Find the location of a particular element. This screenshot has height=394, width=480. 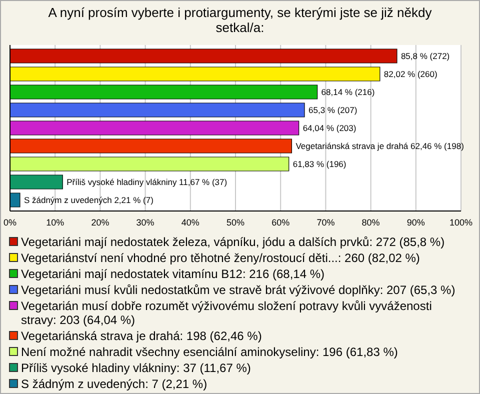

data-label: 64,04 % (203) is located at coordinates (329, 127).